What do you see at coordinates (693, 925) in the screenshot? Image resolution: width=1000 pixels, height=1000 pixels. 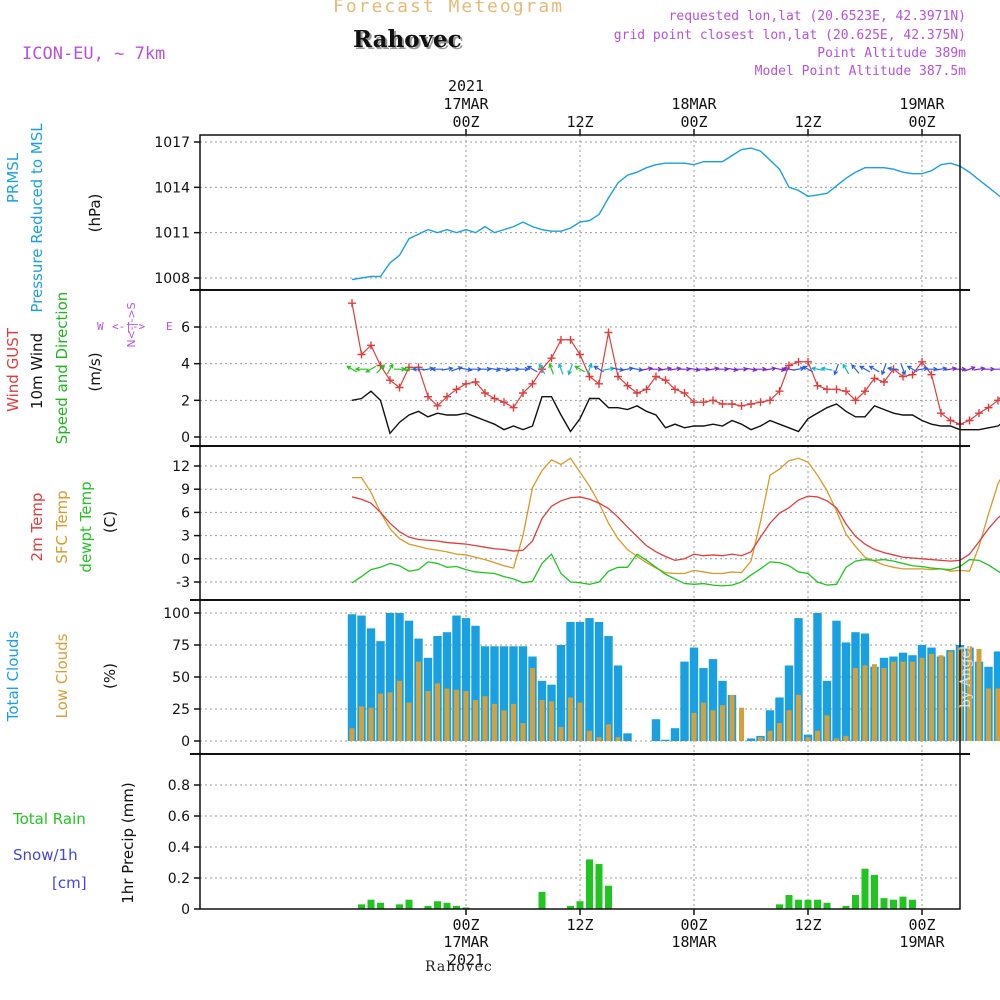 I see `bottom-x-tick-label: 00Z` at bounding box center [693, 925].